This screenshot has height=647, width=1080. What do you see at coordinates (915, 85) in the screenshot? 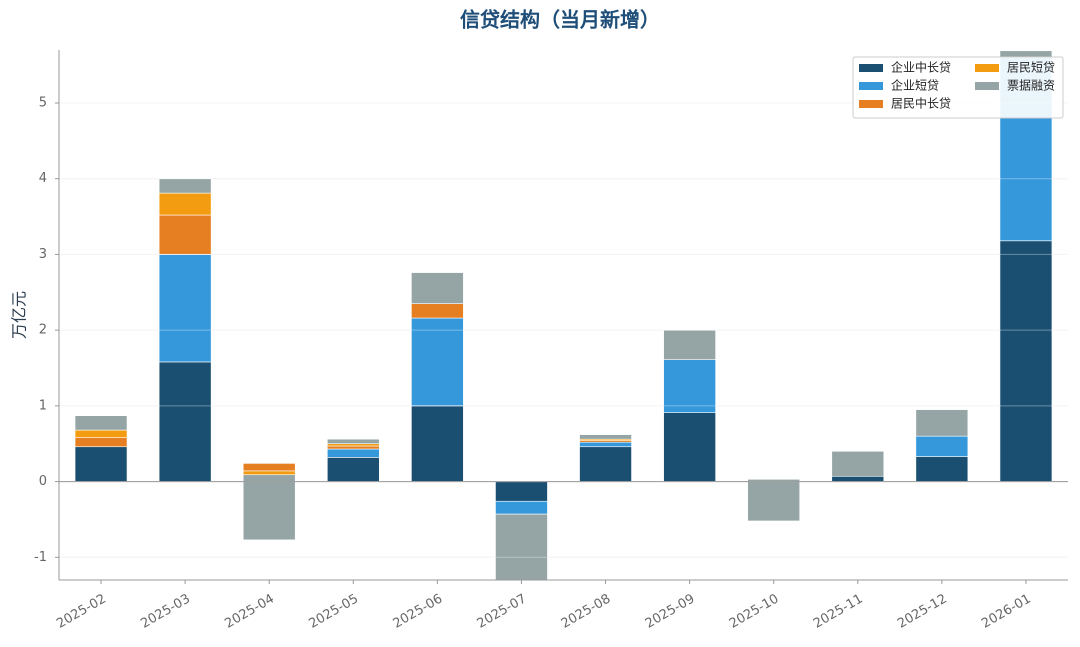
I see `legend-label: 企业短贷` at bounding box center [915, 85].